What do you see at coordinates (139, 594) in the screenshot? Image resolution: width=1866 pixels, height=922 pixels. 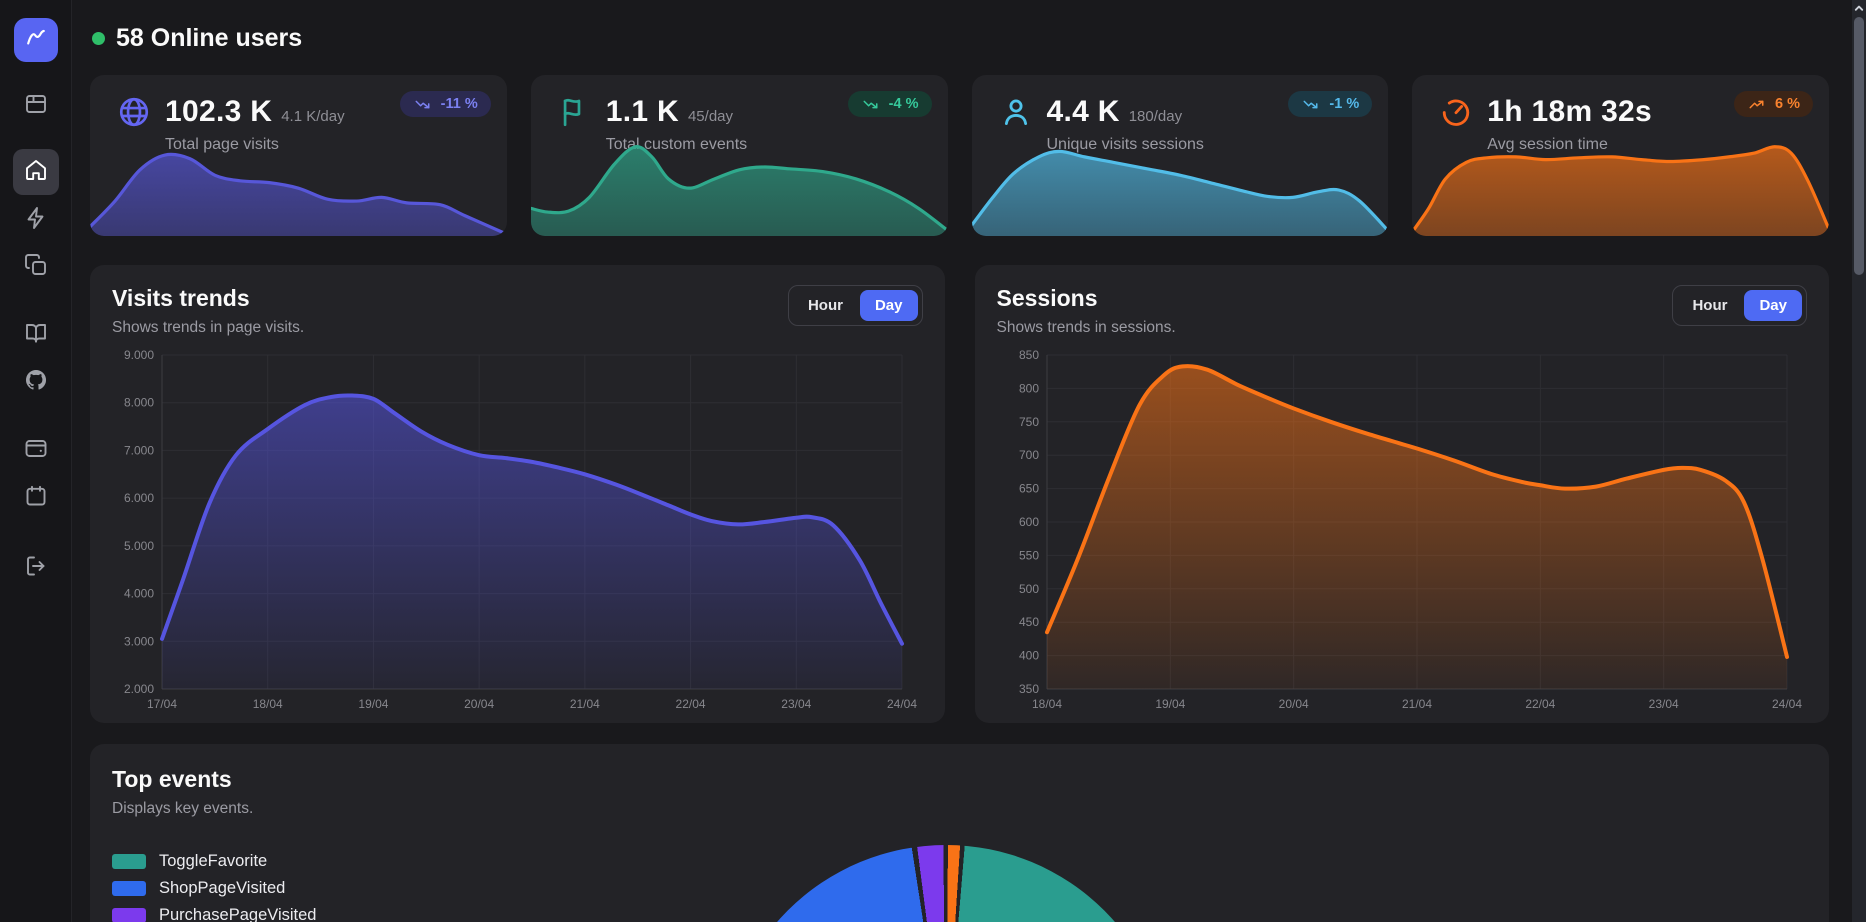 I see `svg-text: 4.000` at bounding box center [139, 594].